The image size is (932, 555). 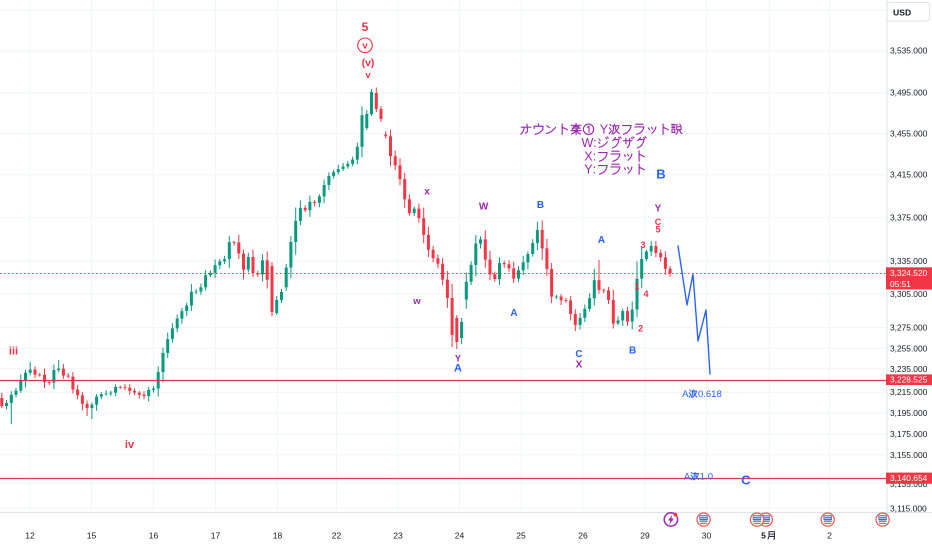 I want to click on svg-text: 1.0, so click(x=706, y=476).